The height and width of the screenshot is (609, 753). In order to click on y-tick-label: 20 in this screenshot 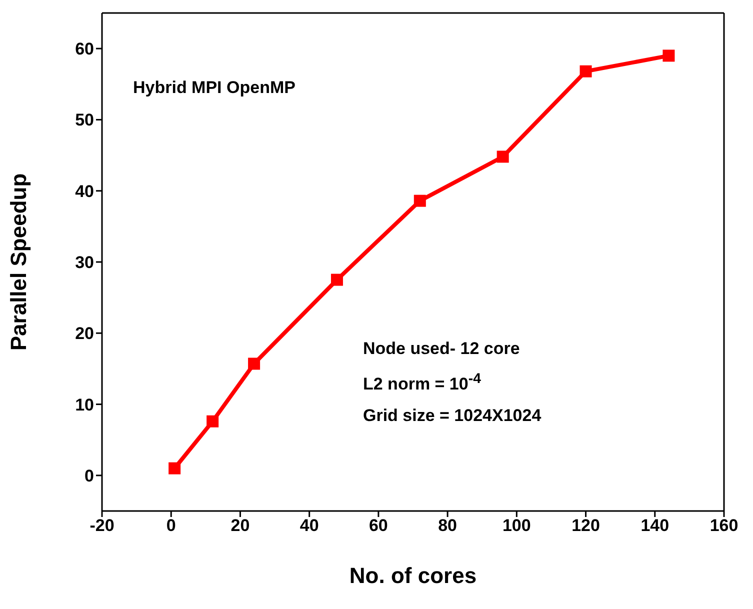, I will do `click(84, 334)`.